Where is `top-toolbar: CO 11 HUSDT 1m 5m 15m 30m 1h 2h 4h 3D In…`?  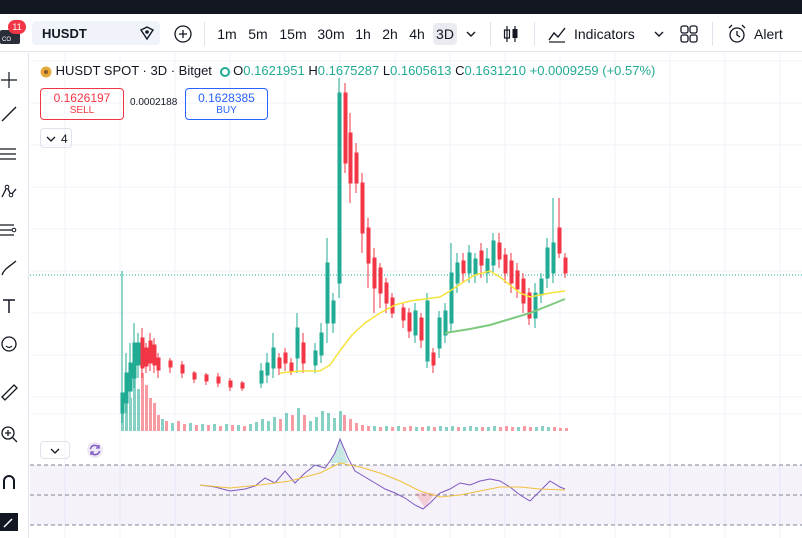
top-toolbar: CO 11 HUSDT 1m 5m 15m 30m 1h 2h 4h 3D In… is located at coordinates (401, 33).